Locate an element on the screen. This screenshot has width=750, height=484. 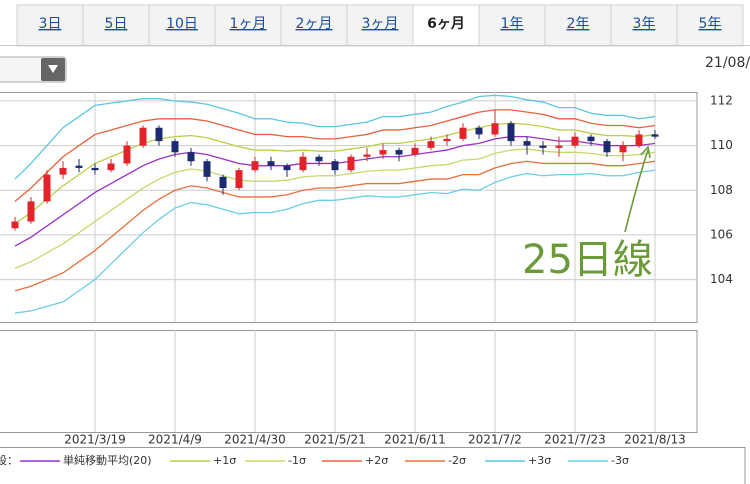
legend-label: +3σ is located at coordinates (539, 460).